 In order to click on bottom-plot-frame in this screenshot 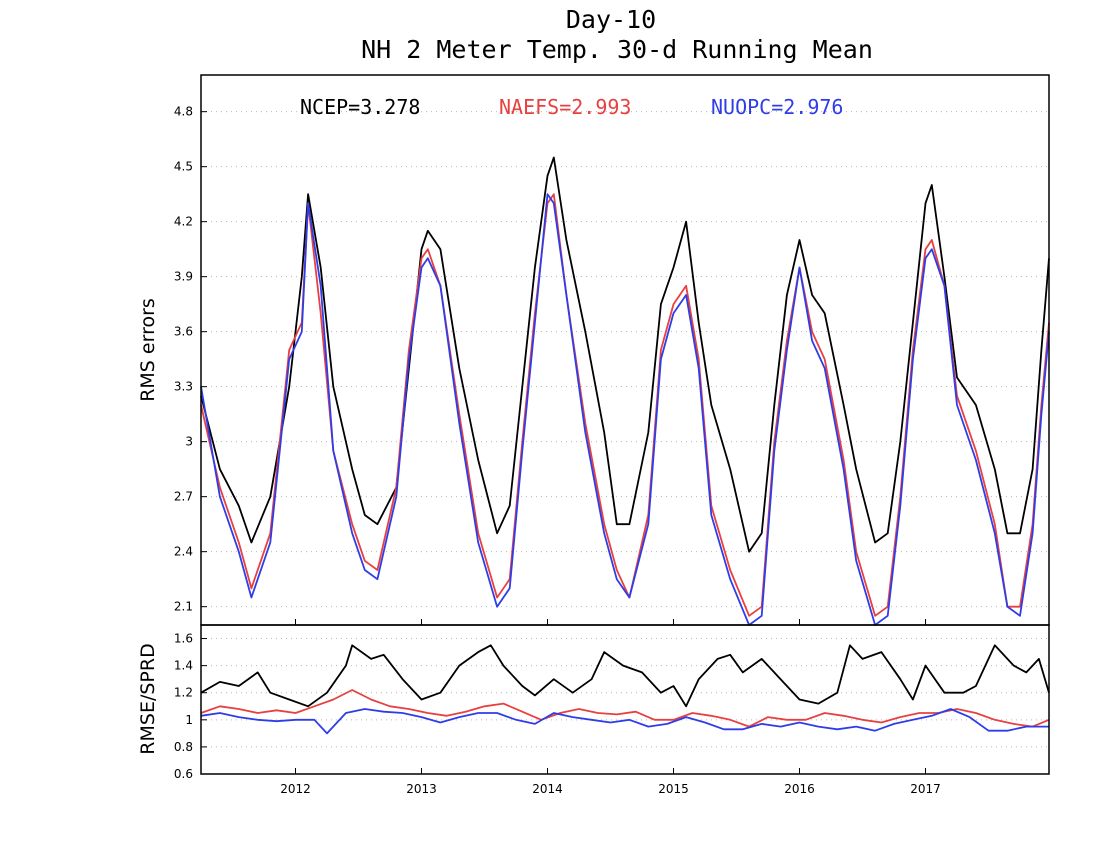, I will do `click(625, 699)`.